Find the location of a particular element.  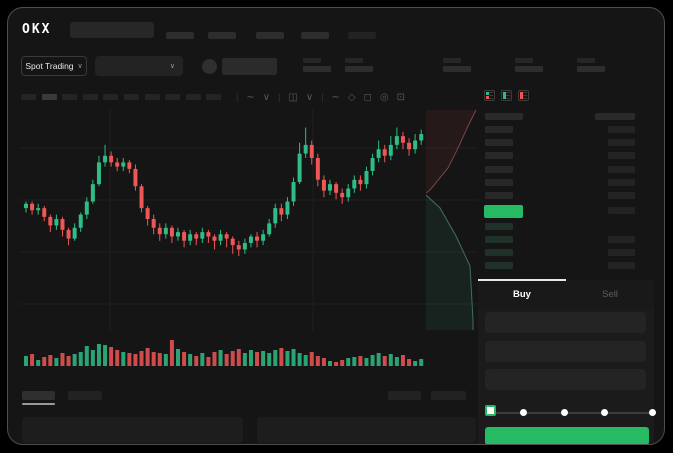

icon-mark is located at coordinates (504, 95).